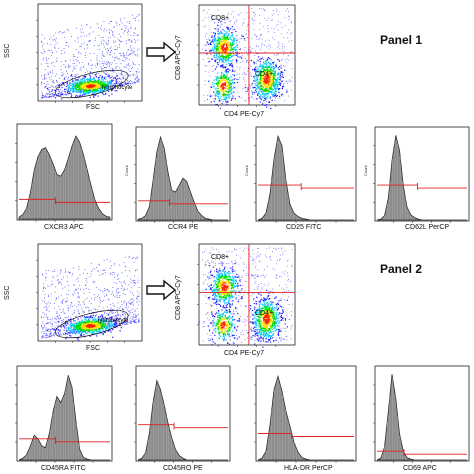  I want to click on panel-label-1: Panel 1, so click(401, 40).